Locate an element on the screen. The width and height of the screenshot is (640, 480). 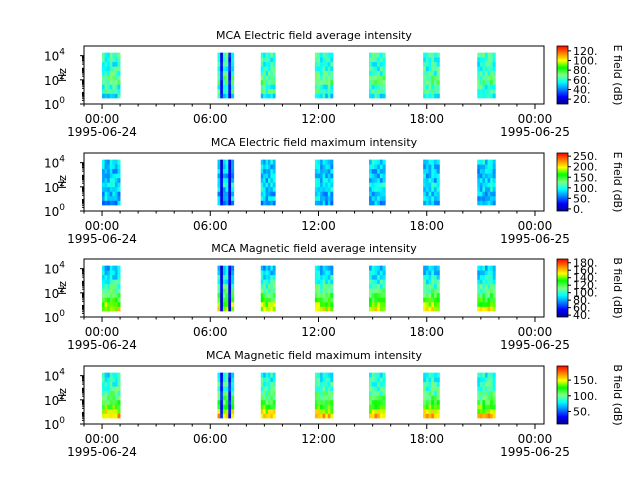
x-tick-label: 18:00 is located at coordinates (426, 439).